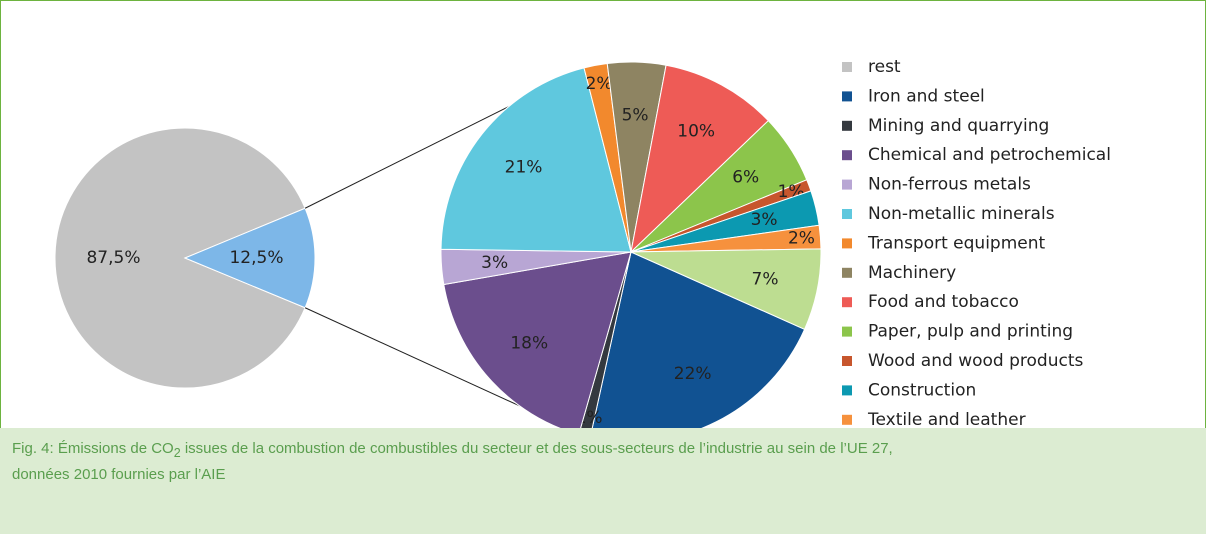  I want to click on legend-label: Non-ferrous metals, so click(949, 185).